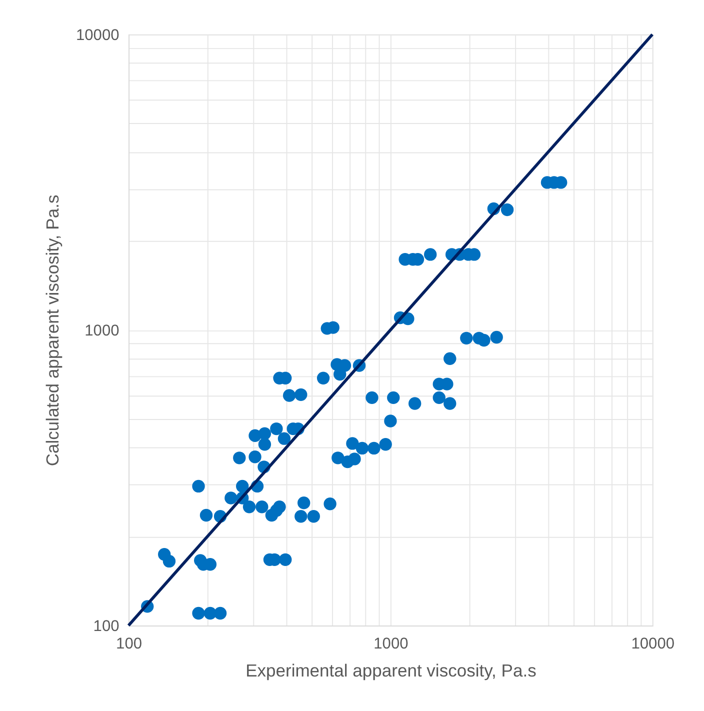 The height and width of the screenshot is (711, 704). I want to click on x-tick-label: 10000, so click(653, 643).